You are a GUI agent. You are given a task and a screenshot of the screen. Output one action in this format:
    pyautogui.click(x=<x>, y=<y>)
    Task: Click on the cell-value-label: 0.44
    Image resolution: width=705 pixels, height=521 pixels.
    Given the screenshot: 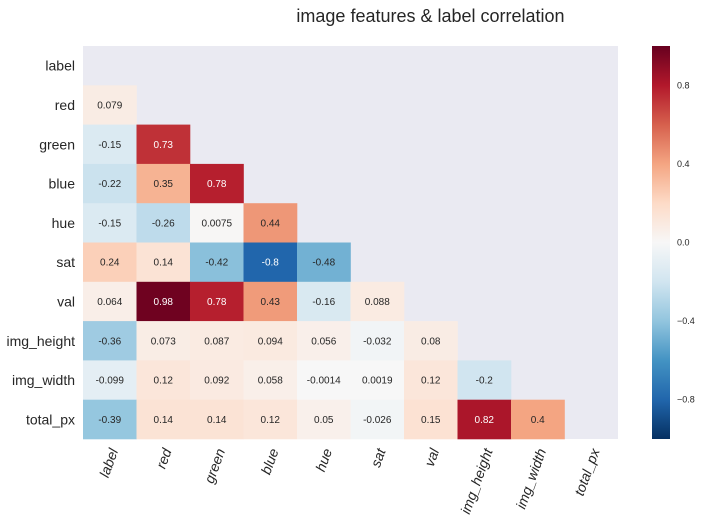 What is the action you would take?
    pyautogui.click(x=271, y=223)
    